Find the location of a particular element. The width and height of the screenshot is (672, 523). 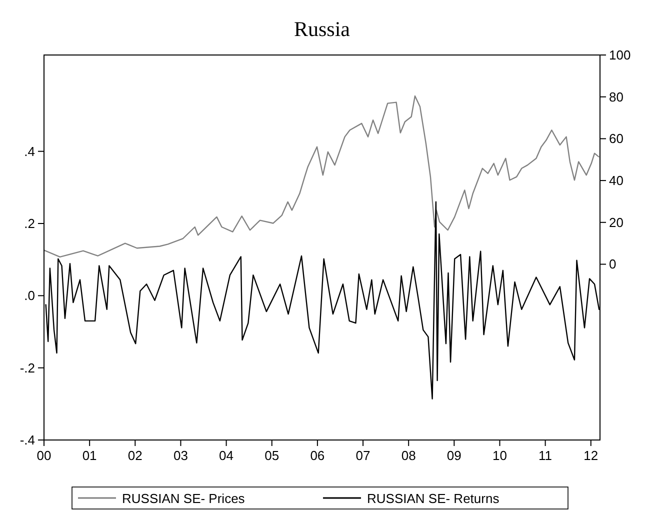

x-tick-label: 08 is located at coordinates (408, 455).